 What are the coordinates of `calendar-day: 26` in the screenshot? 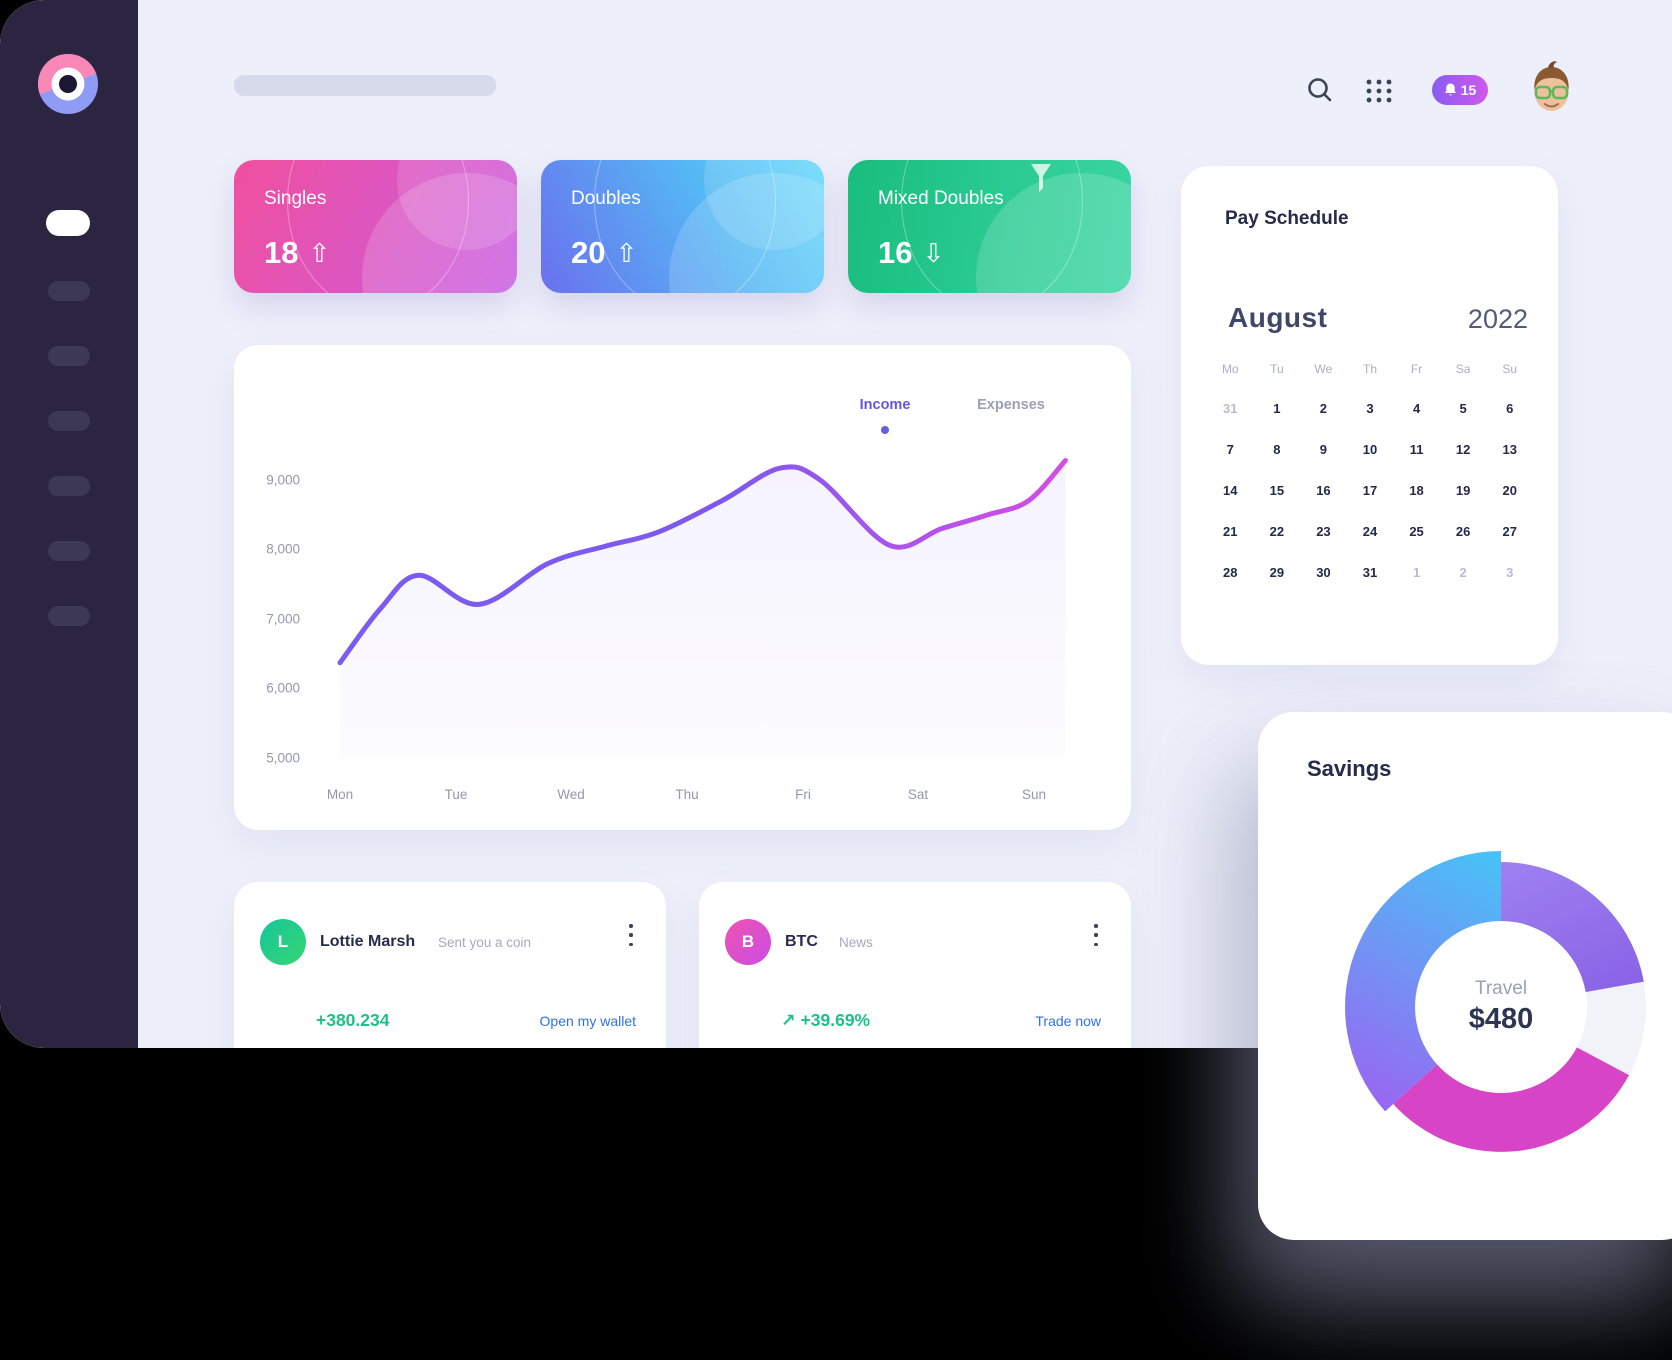 It's located at (1463, 531).